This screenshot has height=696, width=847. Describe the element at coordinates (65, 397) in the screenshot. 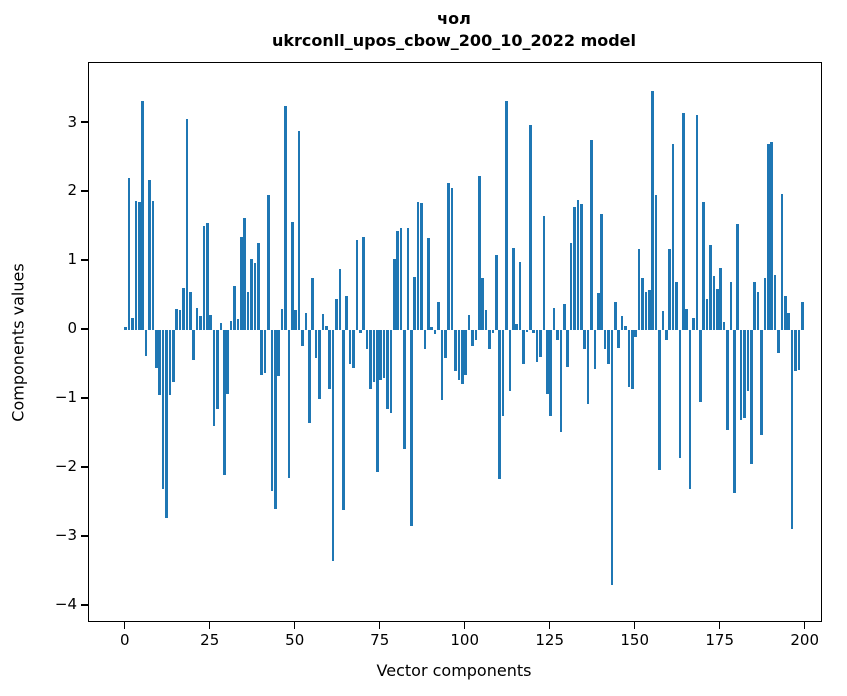

I see `y-tick-label--1: −1` at that location.